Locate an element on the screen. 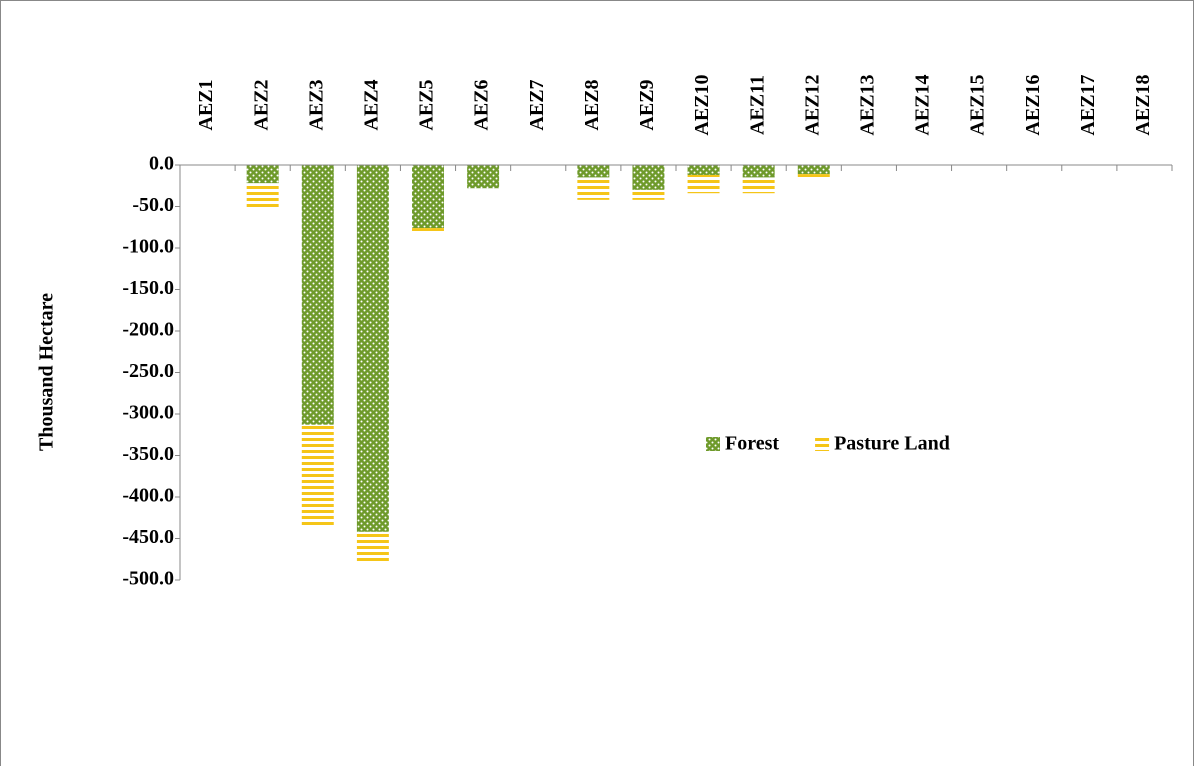 This screenshot has width=1194, height=766. x-tick-label: AEZ7 is located at coordinates (537, 104).